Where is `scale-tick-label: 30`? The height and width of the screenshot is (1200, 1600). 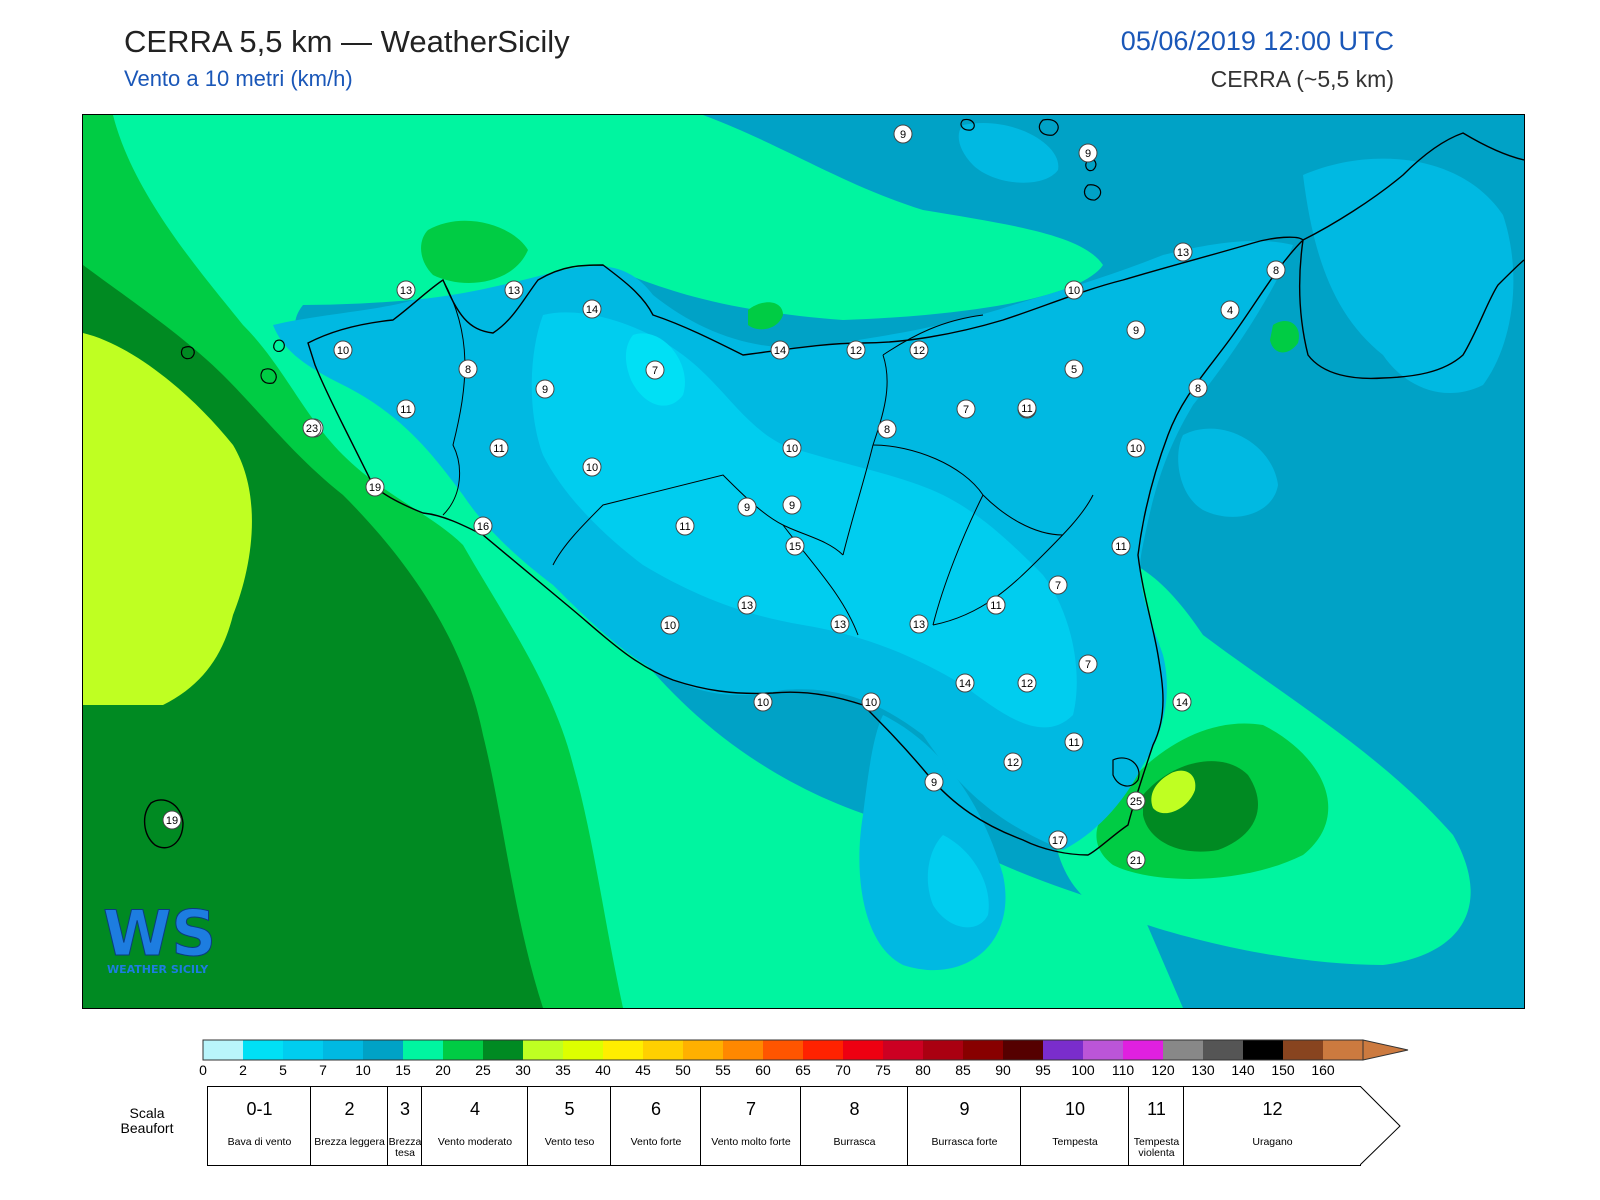
scale-tick-label: 30 is located at coordinates (523, 1070).